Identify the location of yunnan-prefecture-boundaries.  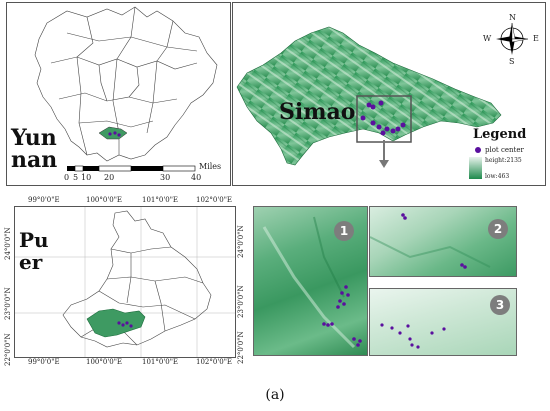
(126, 84).